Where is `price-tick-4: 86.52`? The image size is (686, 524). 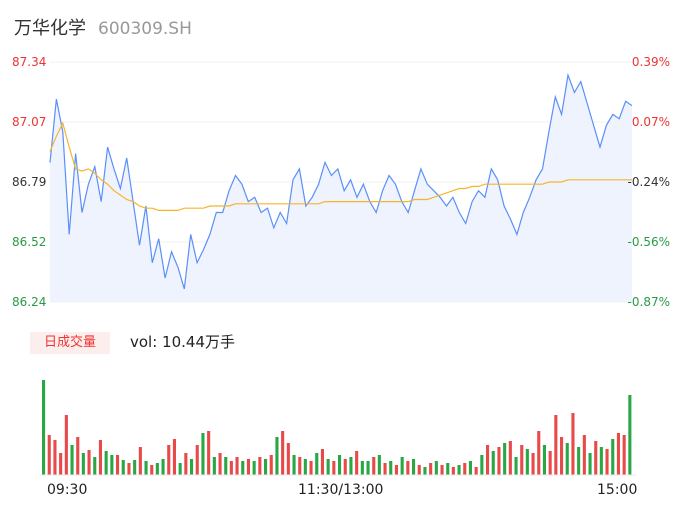
price-tick-4: 86.52 is located at coordinates (29, 242).